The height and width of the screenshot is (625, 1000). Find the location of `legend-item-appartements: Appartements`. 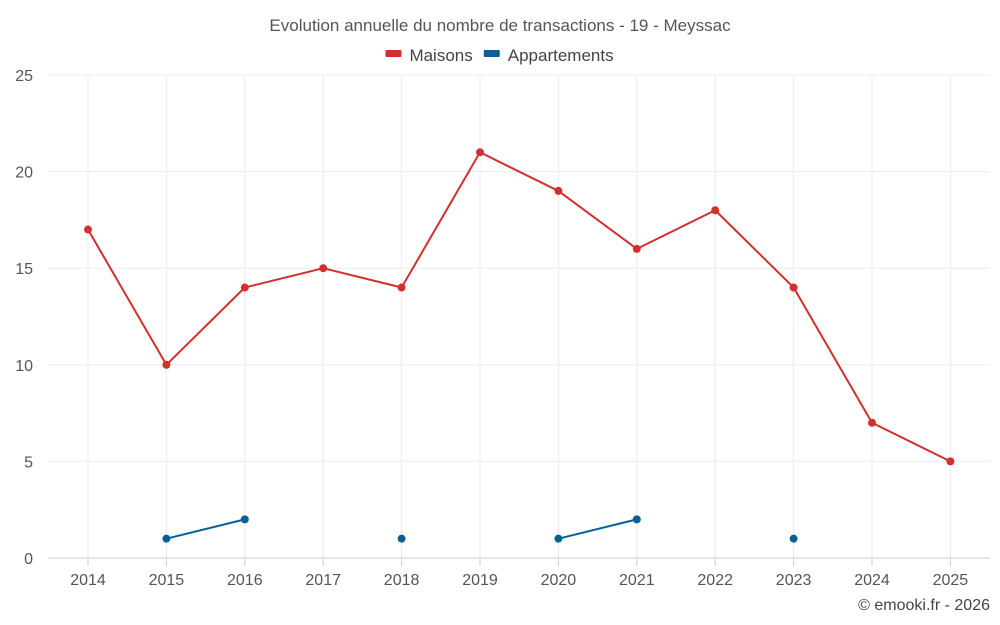

legend-item-appartements: Appartements is located at coordinates (548, 55).